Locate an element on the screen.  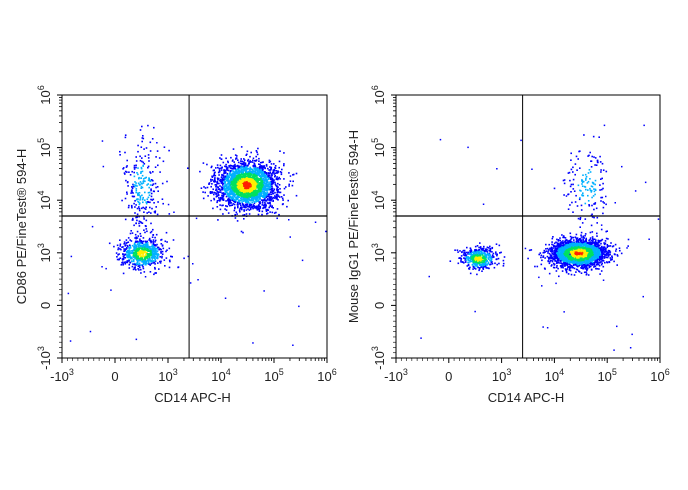
y-tick-label: 104 is located at coordinates (44, 199).